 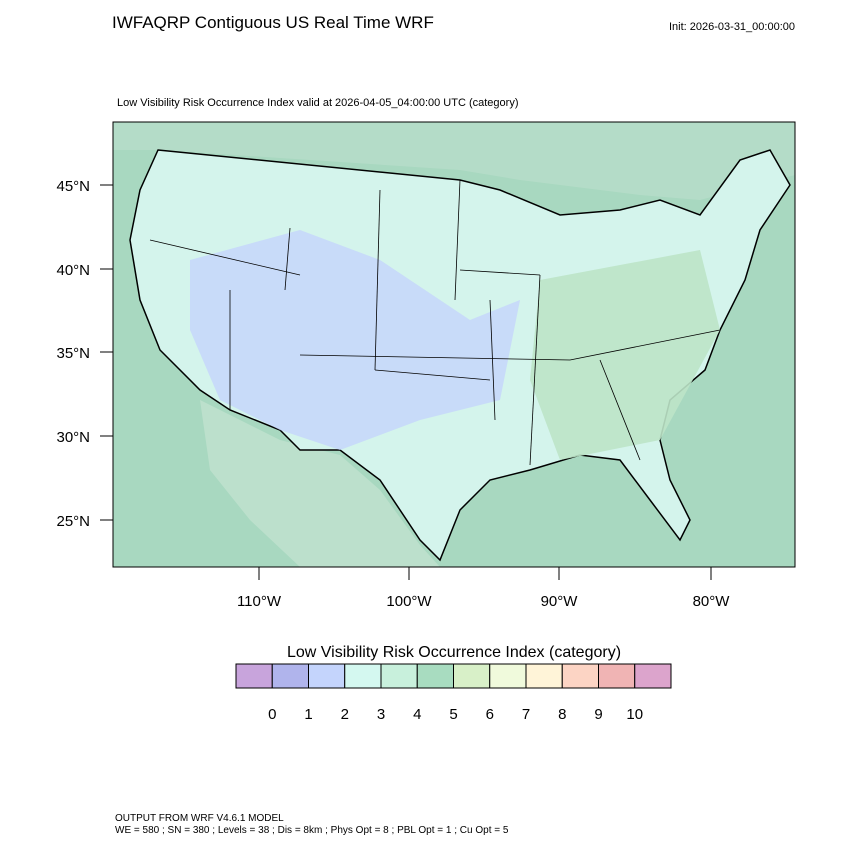 I want to click on colorbar-label: 3, so click(x=381, y=714).